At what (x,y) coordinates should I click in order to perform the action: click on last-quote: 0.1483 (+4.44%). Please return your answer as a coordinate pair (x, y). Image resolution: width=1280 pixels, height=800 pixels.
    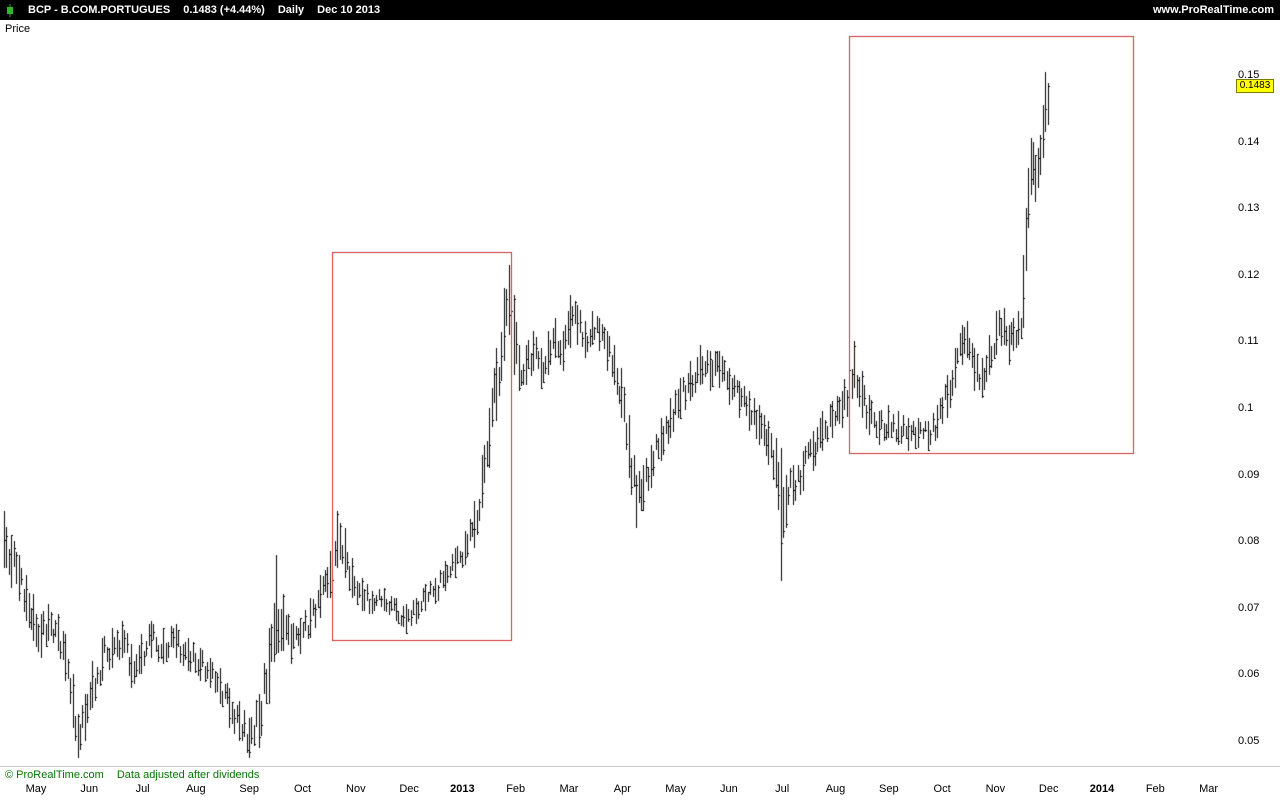
    Looking at the image, I should click on (224, 10).